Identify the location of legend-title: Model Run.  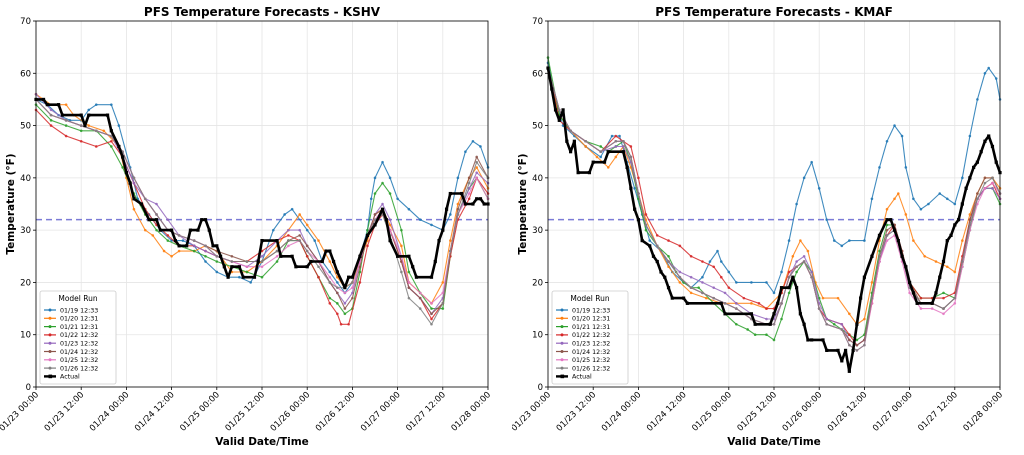
(590, 298).